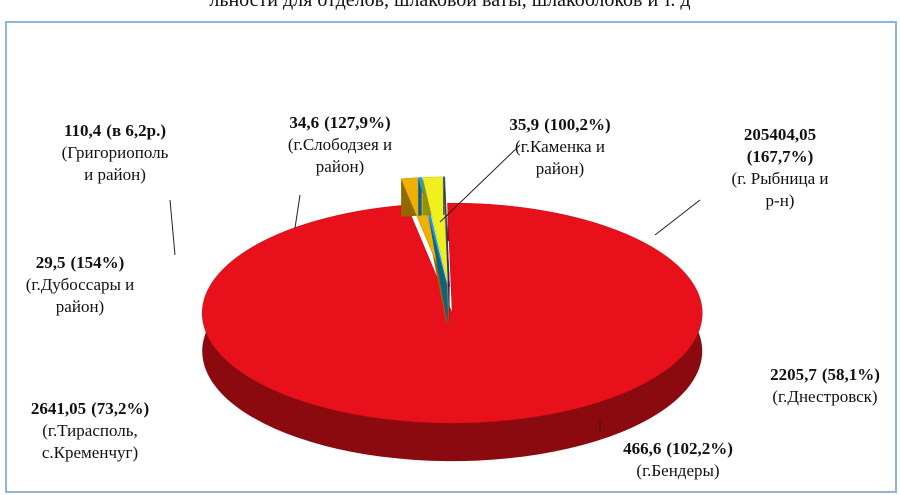 The image size is (901, 495). Describe the element at coordinates (115, 174) in the screenshot. I see `category-label: и район)` at that location.